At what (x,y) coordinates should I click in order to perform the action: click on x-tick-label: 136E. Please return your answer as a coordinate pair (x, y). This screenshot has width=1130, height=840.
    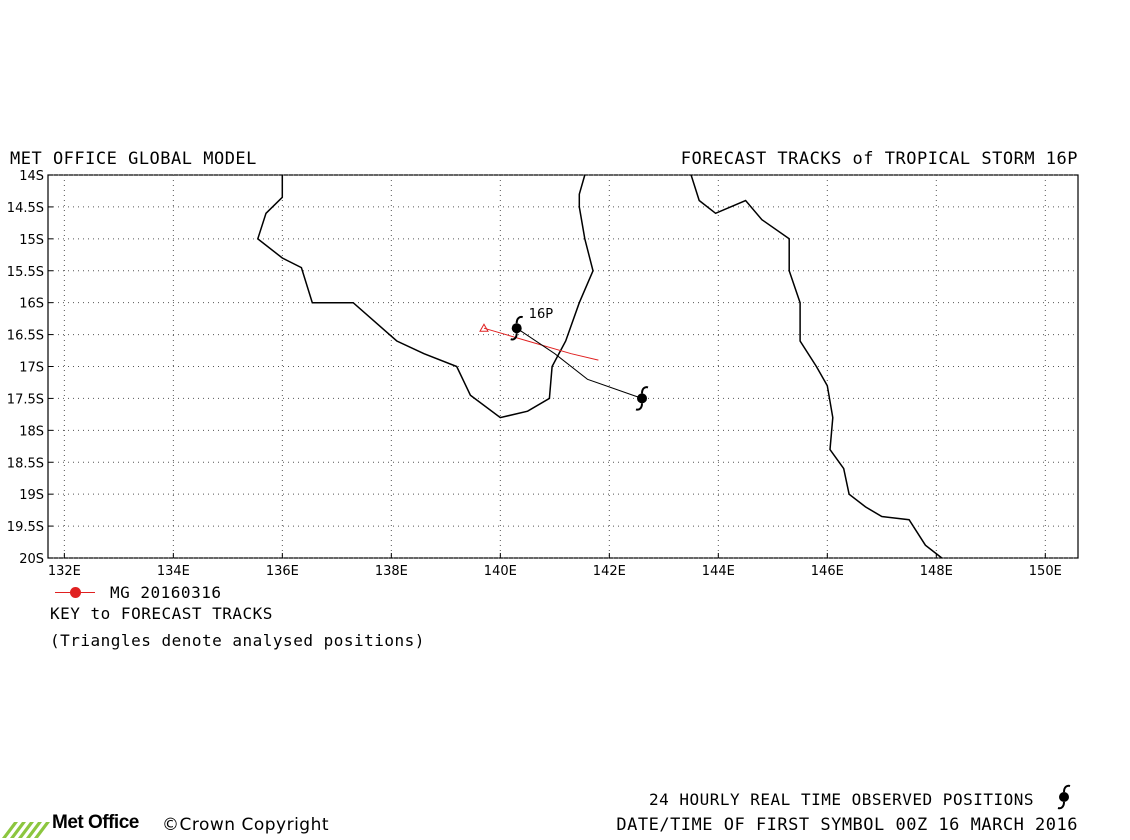
    Looking at the image, I should click on (282, 571).